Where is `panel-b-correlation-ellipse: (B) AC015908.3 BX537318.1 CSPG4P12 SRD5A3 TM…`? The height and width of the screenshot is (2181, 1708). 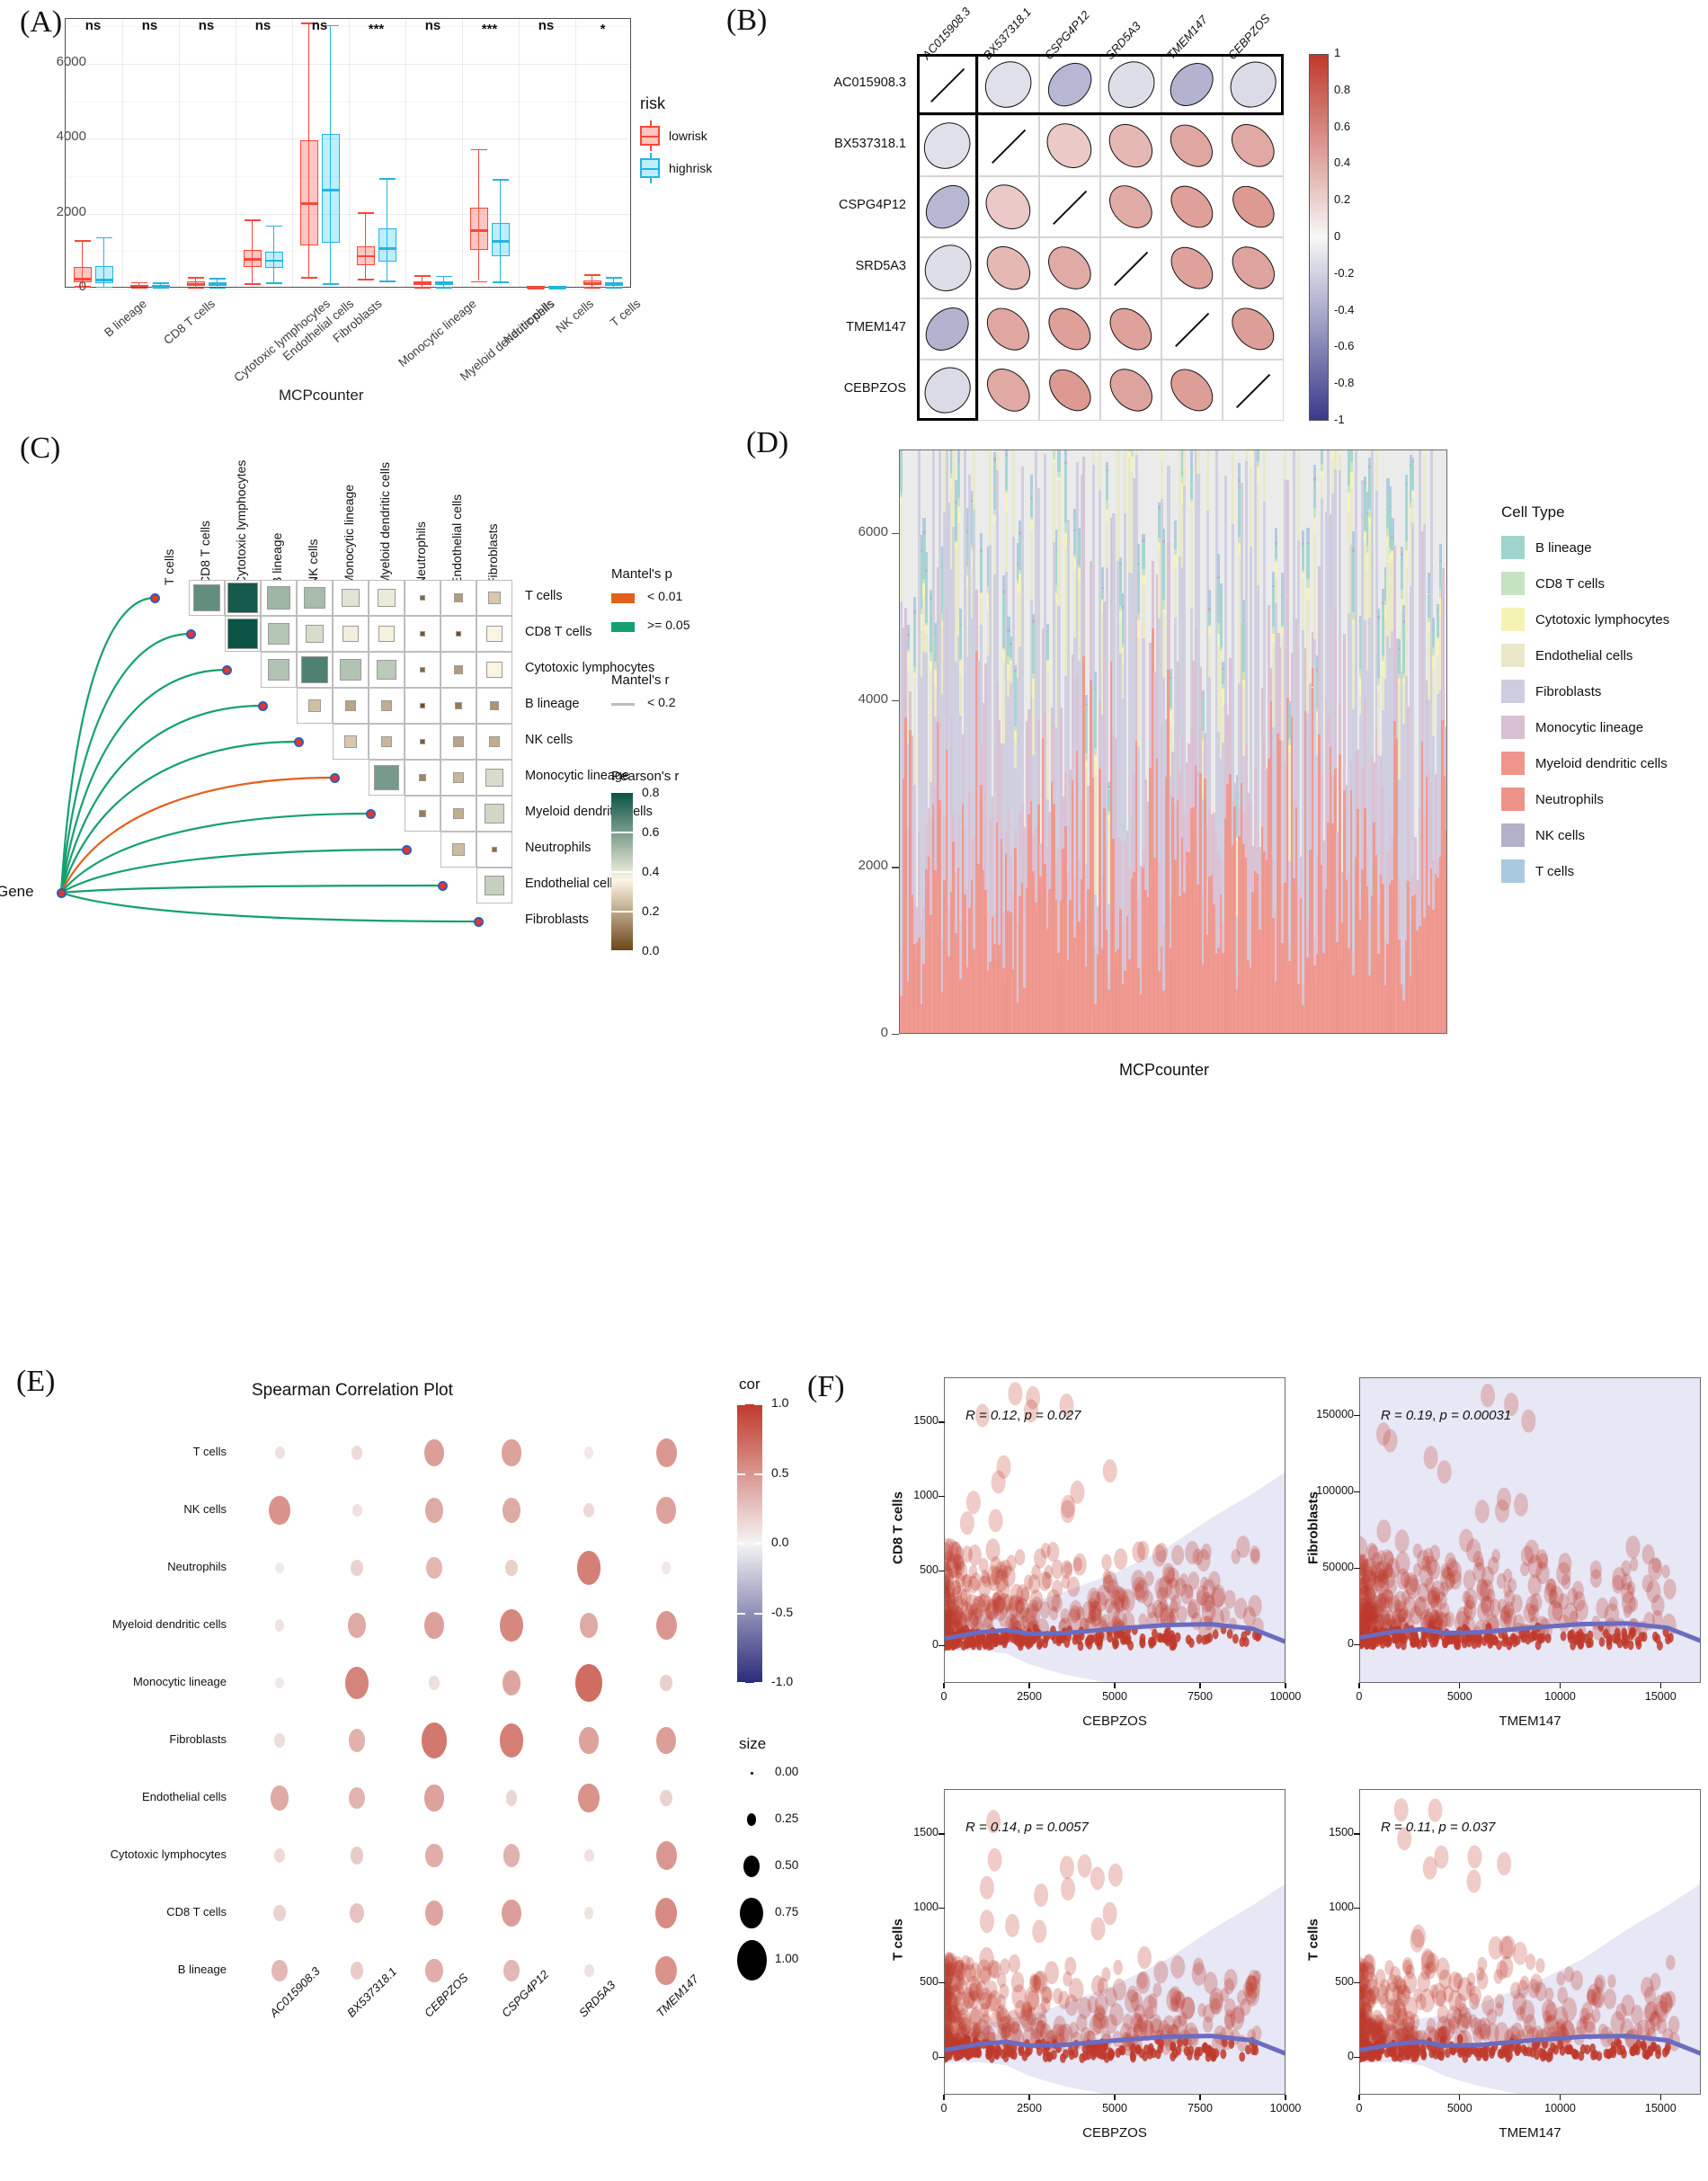
panel-b-correlation-ellipse: (B) AC015908.3 BX537318.1 CSPG4P12 SRD5A3 TM… is located at coordinates (1213, 213).